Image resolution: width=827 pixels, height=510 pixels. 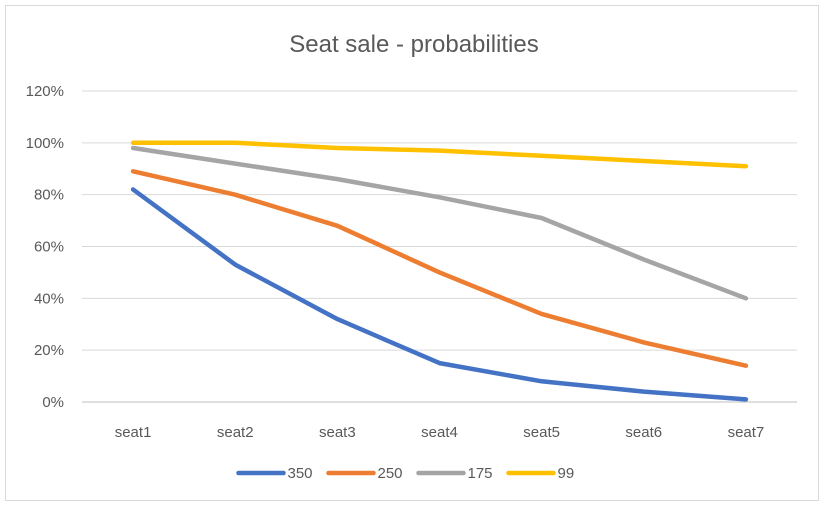 I want to click on legend-label-175: 175, so click(x=480, y=473).